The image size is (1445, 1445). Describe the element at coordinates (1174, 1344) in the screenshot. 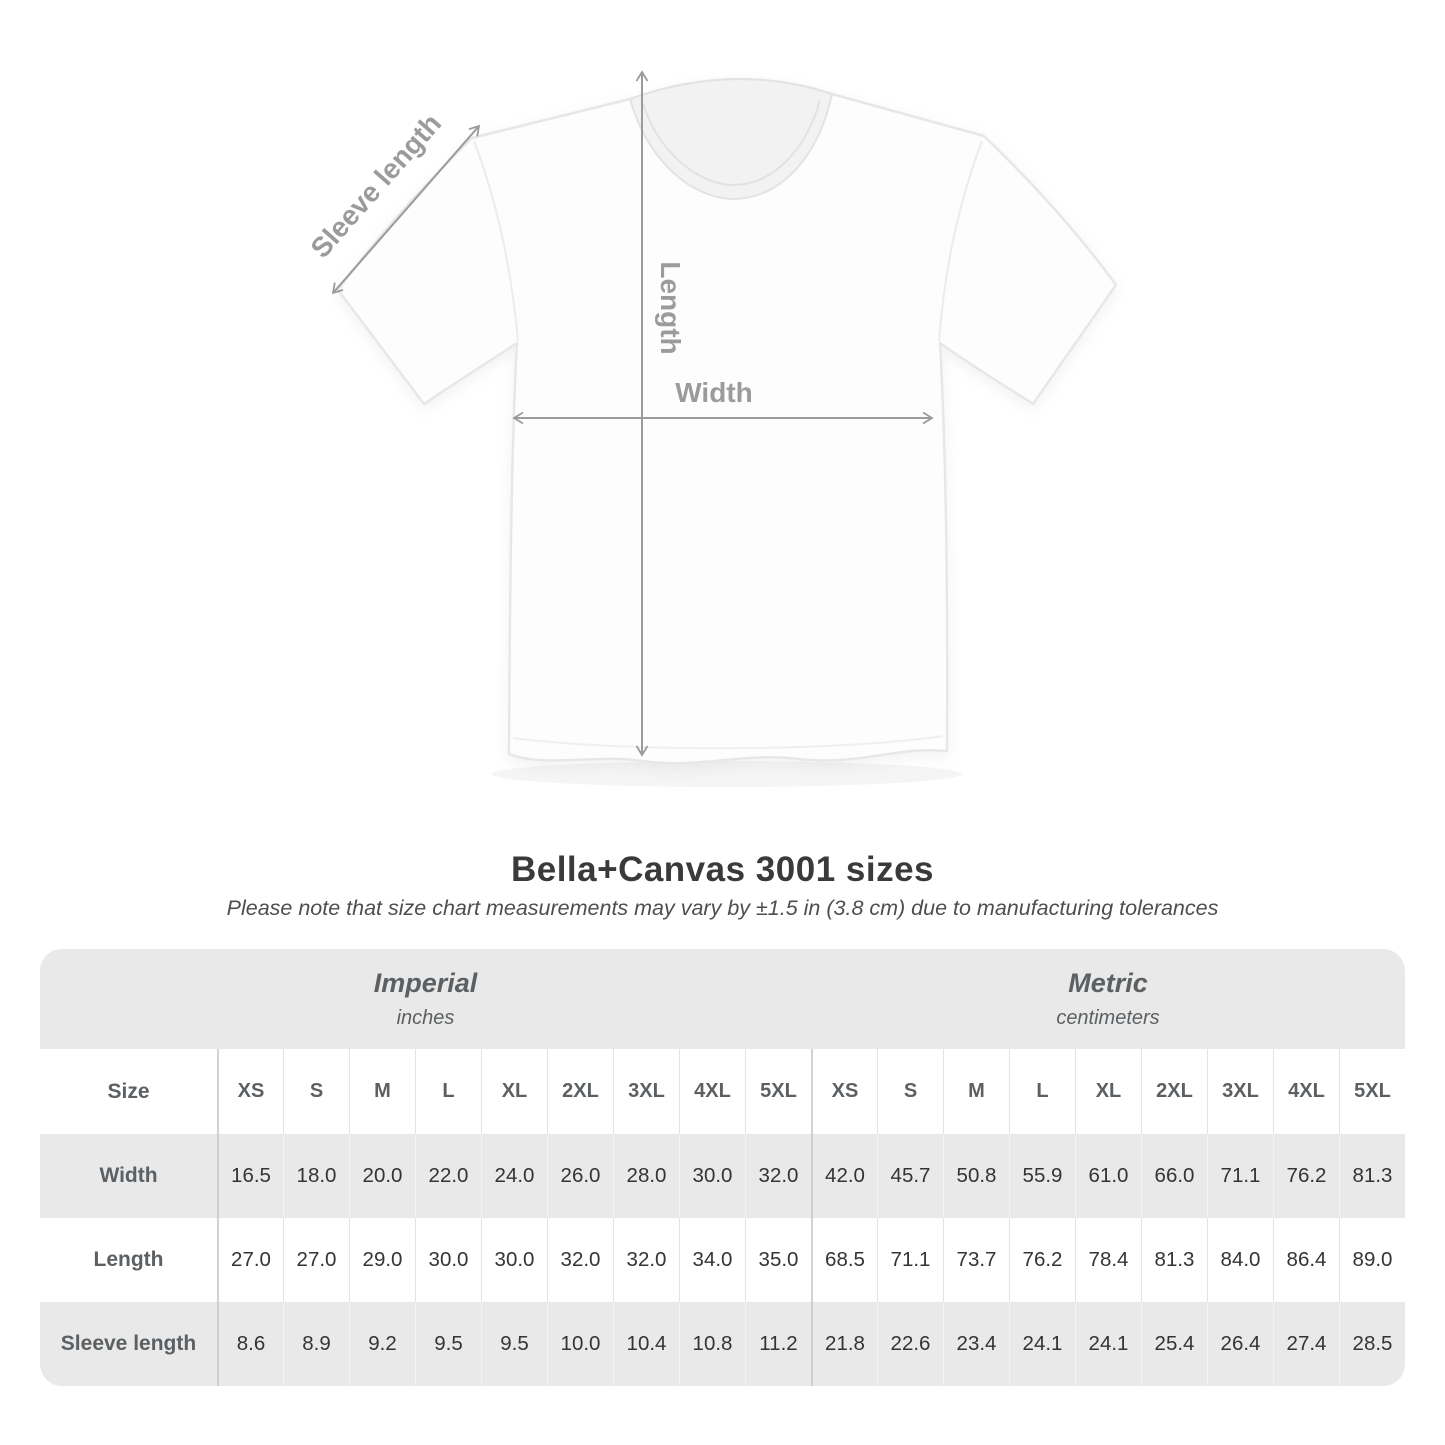

I see `table-cell: 25.4` at that location.